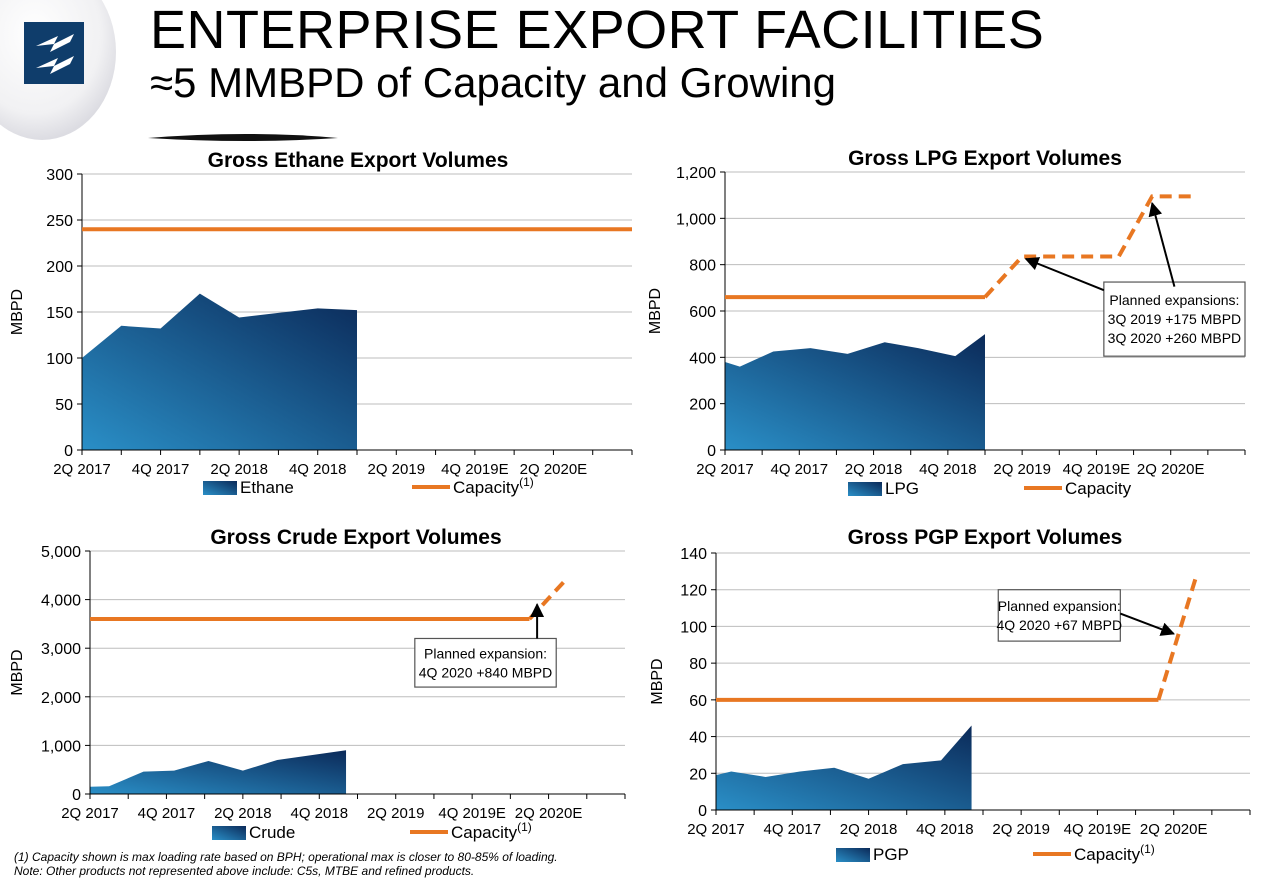 Image resolution: width=1269 pixels, height=882 pixels. Describe the element at coordinates (218, 772) in the screenshot. I see `crude-area-series` at that location.